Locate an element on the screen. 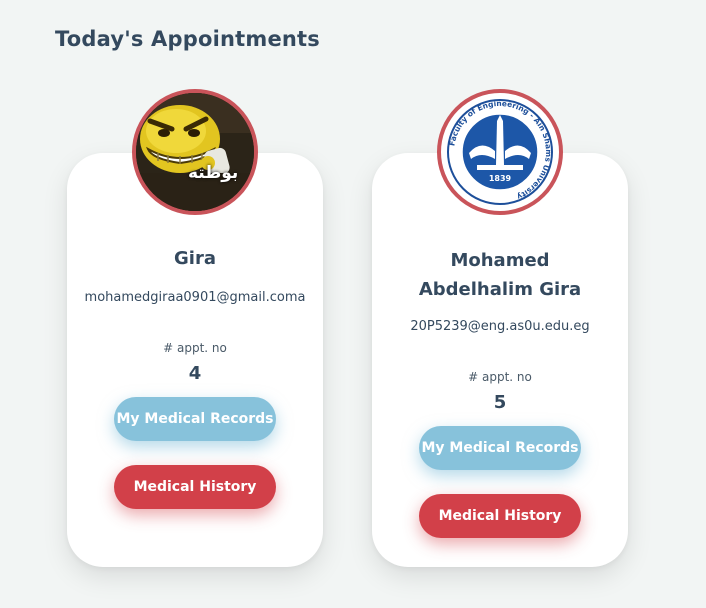 The image size is (706, 608). patient-name: Mohamed Abdelhalim Gira is located at coordinates (500, 275).